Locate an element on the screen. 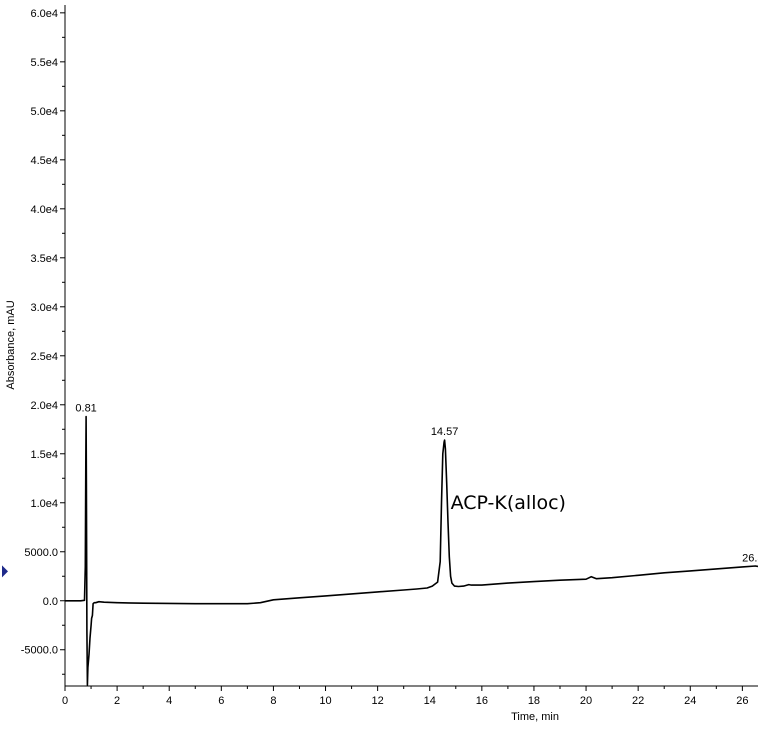 This screenshot has width=758, height=744. y-tick-label: 0.0 is located at coordinates (50, 602).